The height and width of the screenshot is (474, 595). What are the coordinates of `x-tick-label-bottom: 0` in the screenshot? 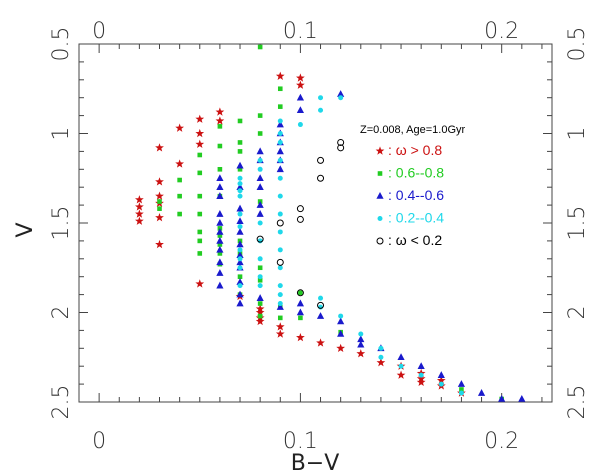 It's located at (99, 441).